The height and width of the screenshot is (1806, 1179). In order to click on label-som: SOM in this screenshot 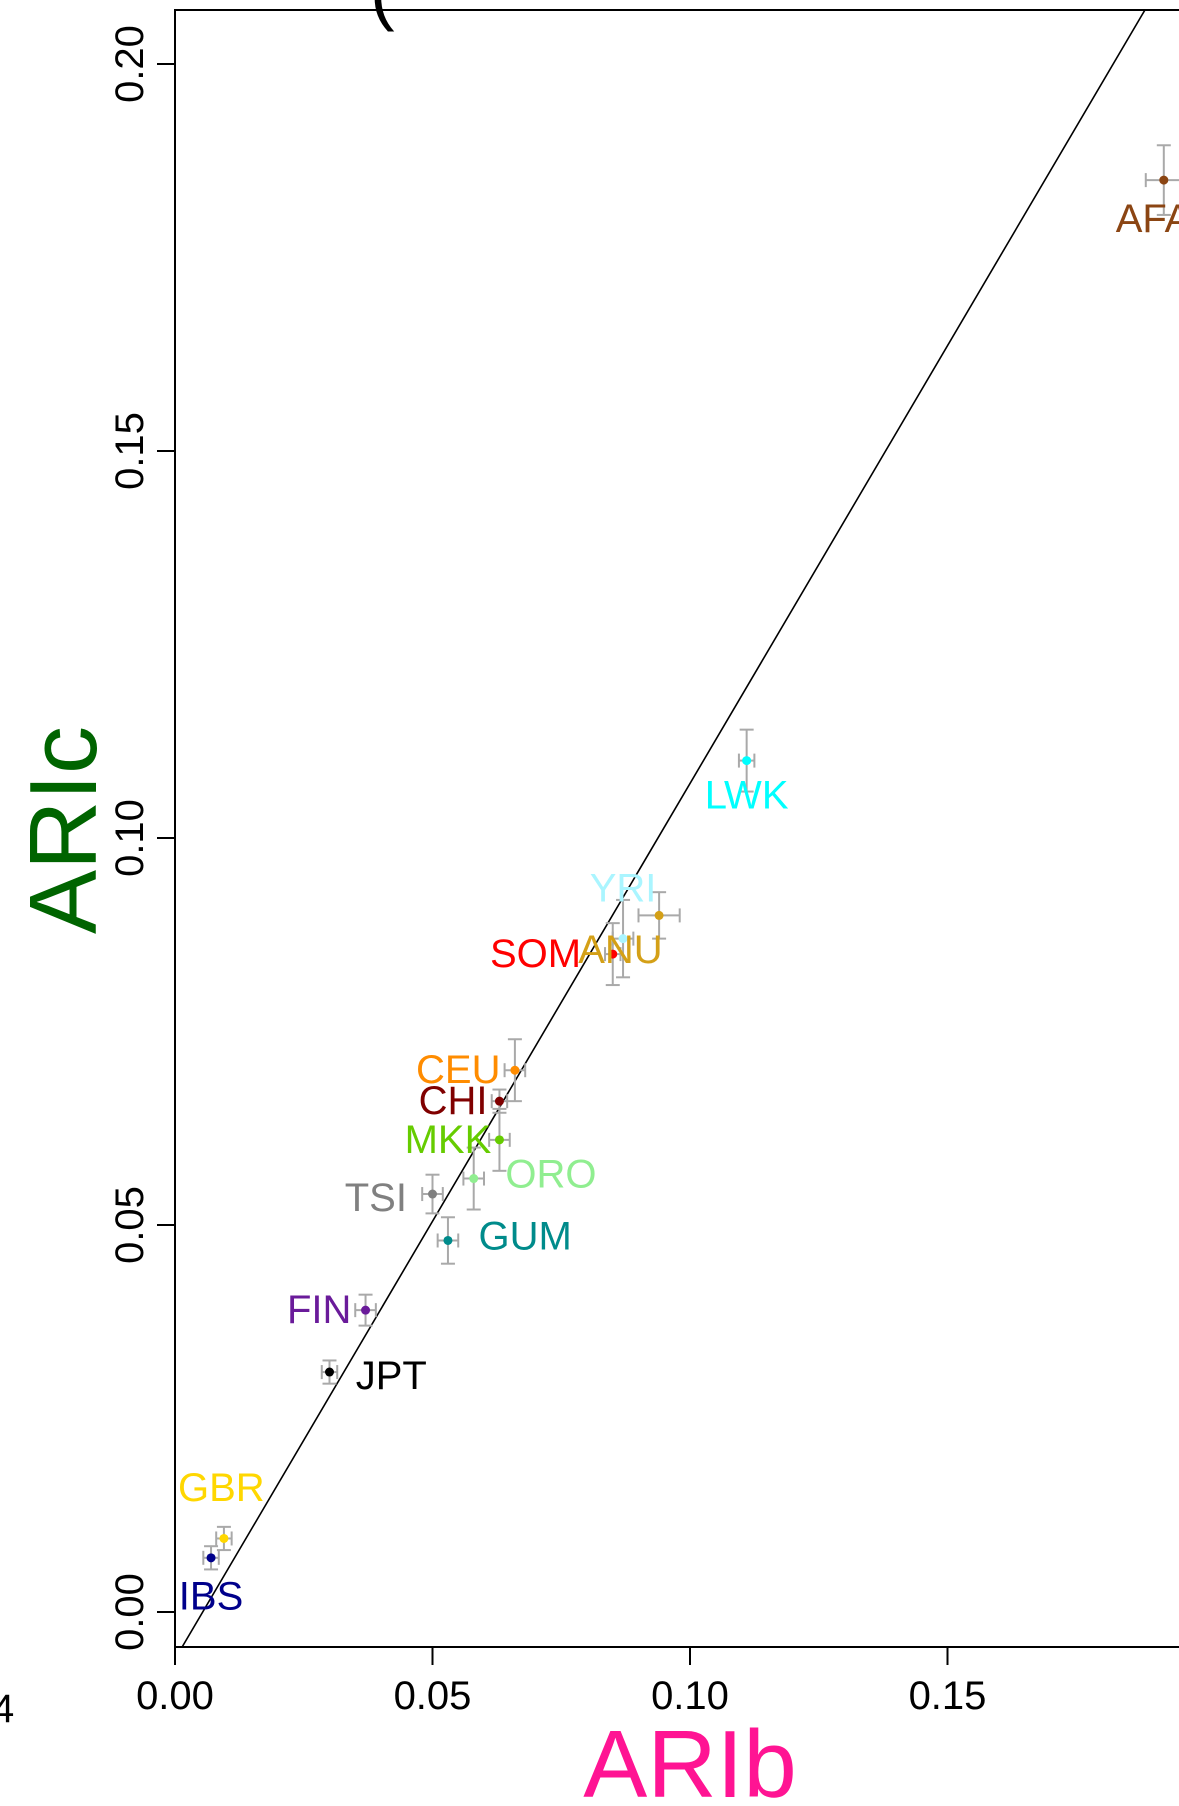, I will do `click(535, 954)`.